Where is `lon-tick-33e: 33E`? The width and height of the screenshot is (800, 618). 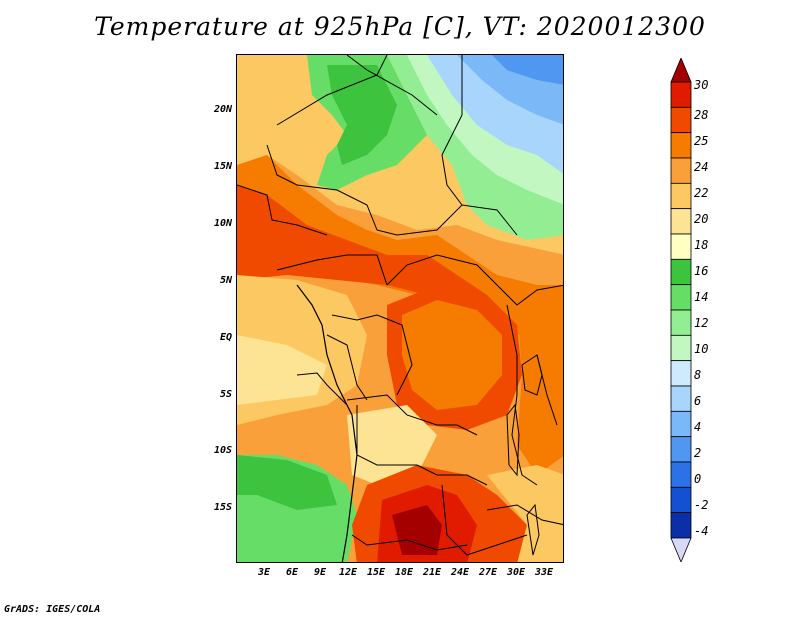
lon-tick-33e: 33E is located at coordinates (544, 572).